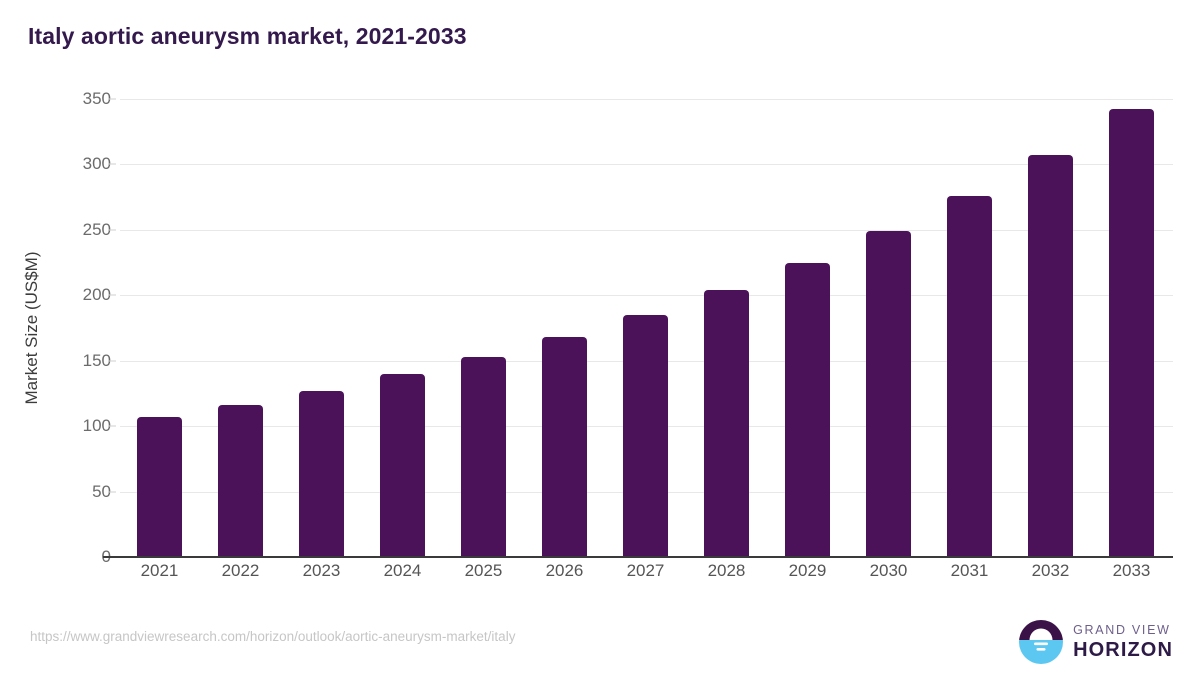 Image resolution: width=1200 pixels, height=675 pixels. What do you see at coordinates (321, 339) in the screenshot?
I see `bar-group: 2023` at bounding box center [321, 339].